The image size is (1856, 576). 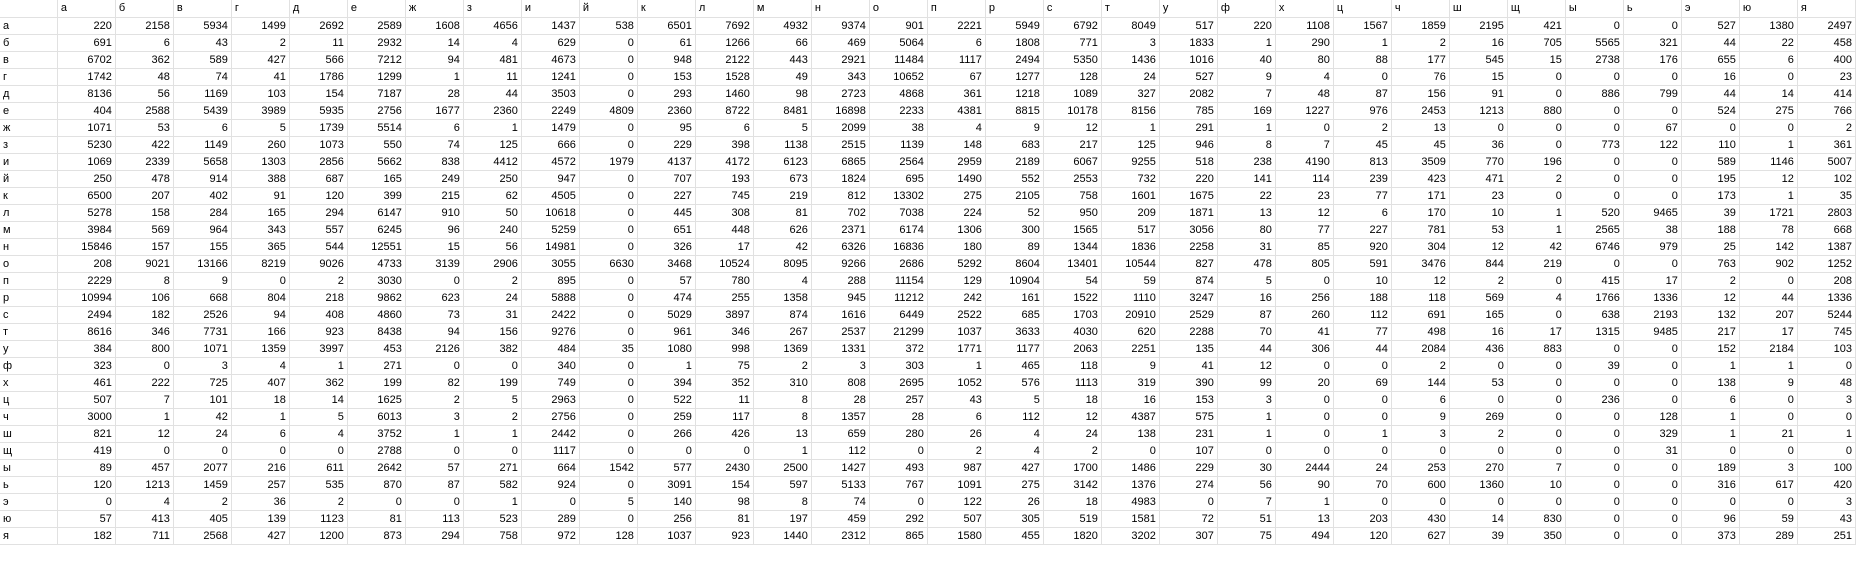 What do you see at coordinates (1768, 264) in the screenshot?
I see `data-cell: 902` at bounding box center [1768, 264].